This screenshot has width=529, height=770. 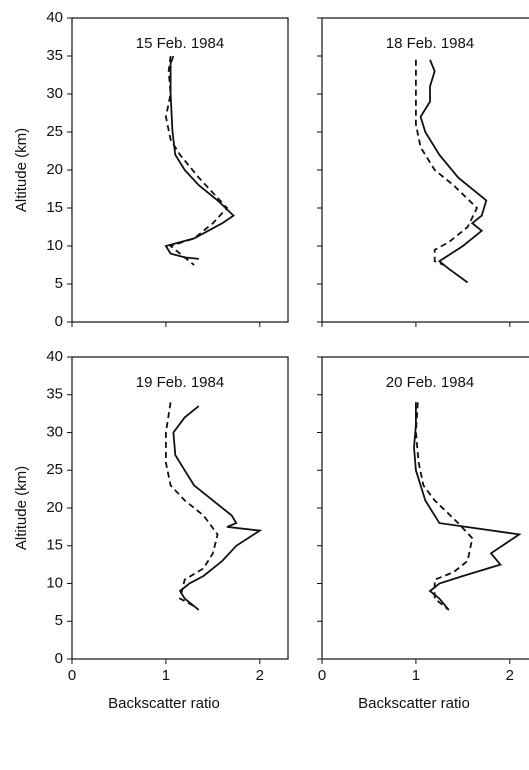 What do you see at coordinates (430, 382) in the screenshot?
I see `panel-title: 20 Feb. 1984` at bounding box center [430, 382].